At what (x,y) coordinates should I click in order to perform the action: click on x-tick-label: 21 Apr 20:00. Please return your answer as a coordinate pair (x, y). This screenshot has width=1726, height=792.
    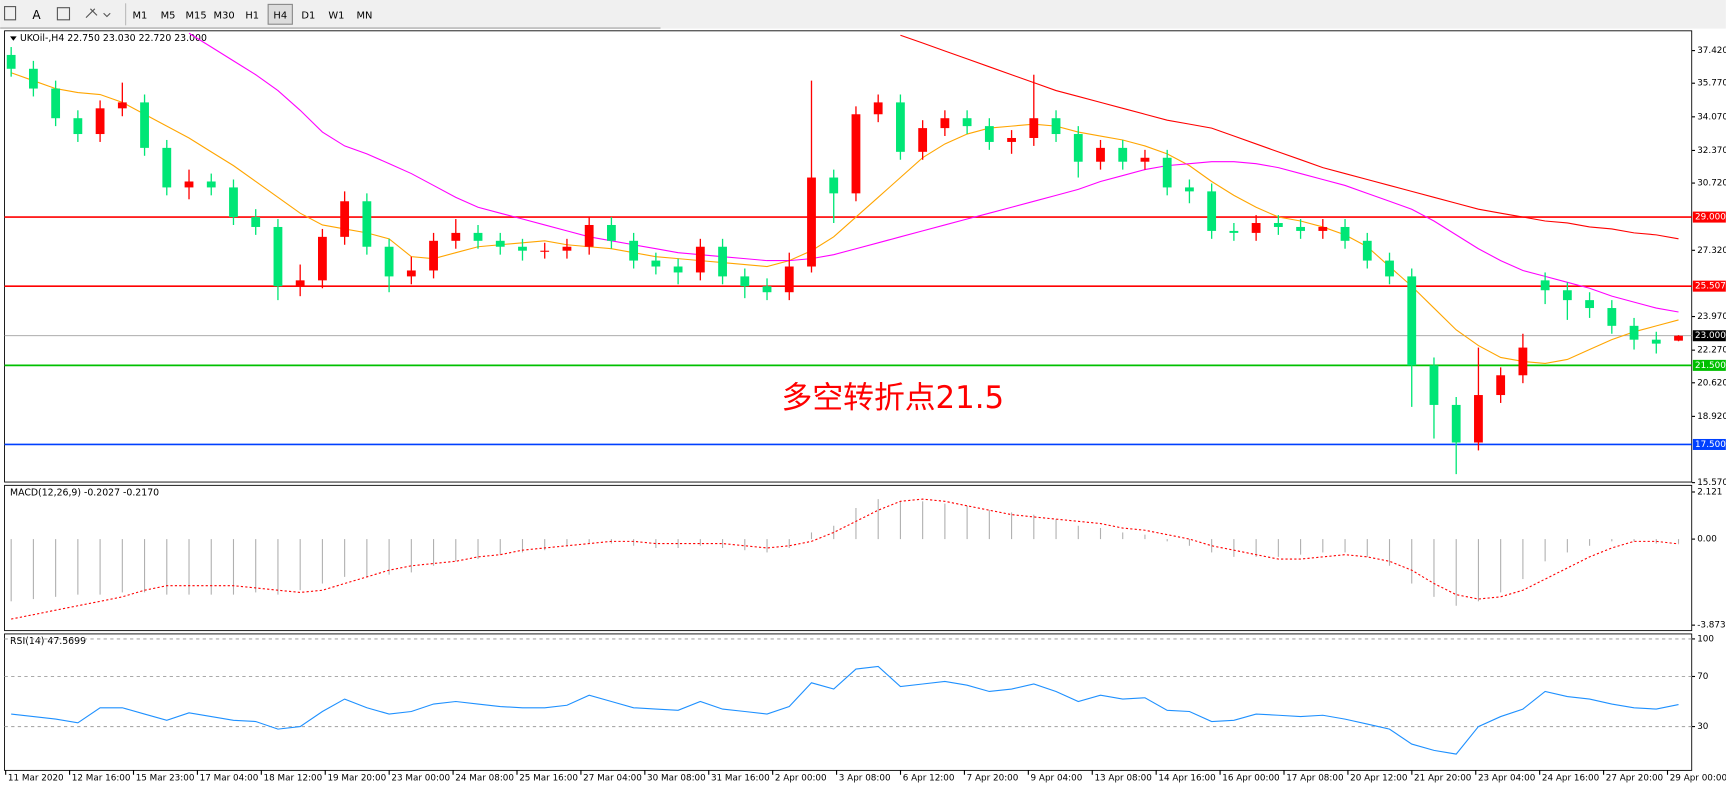
    Looking at the image, I should click on (1443, 779).